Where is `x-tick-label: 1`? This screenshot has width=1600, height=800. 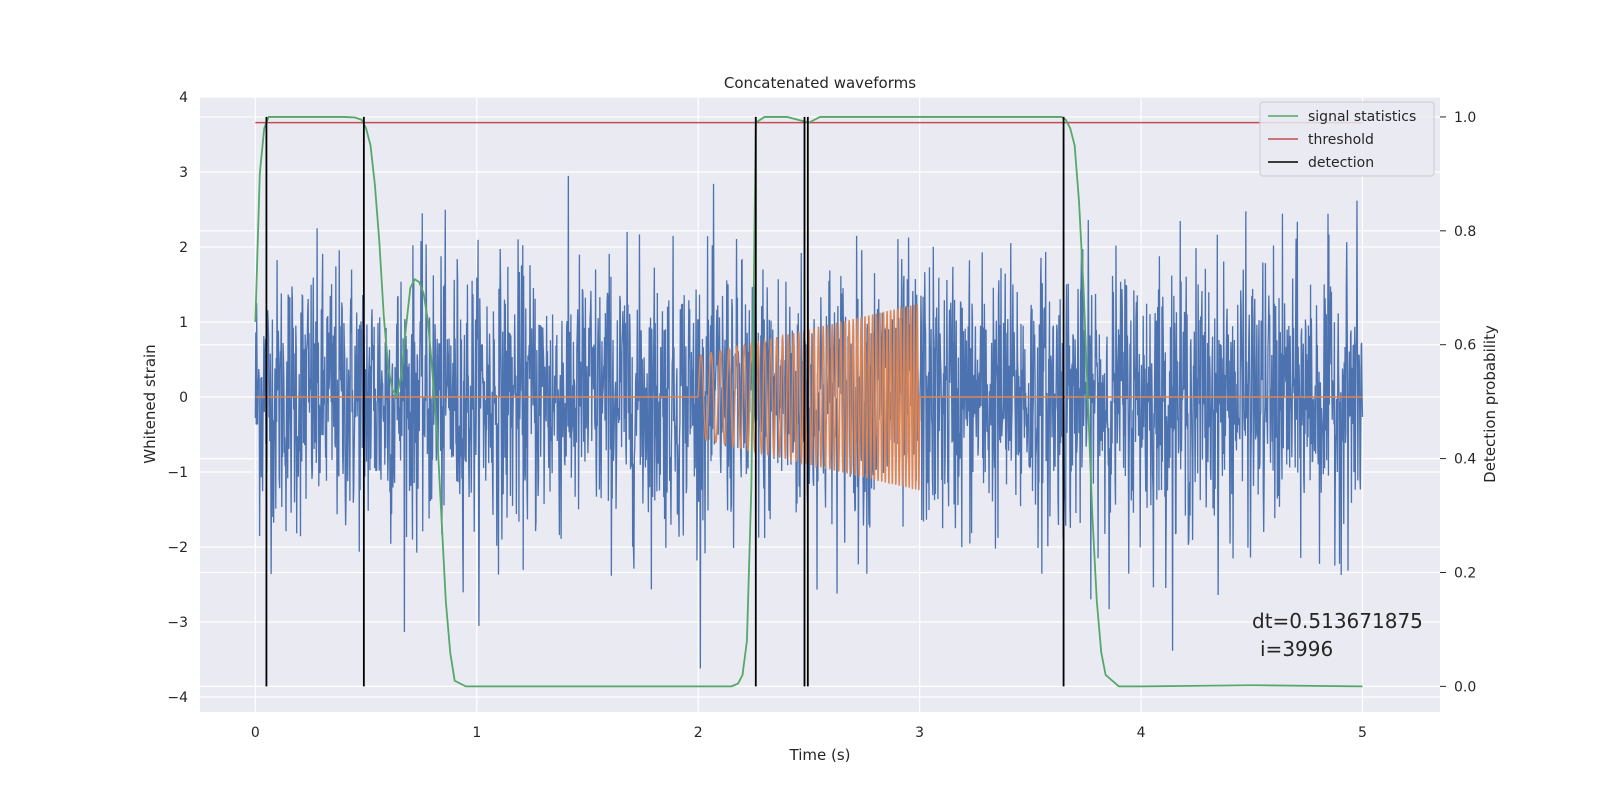 x-tick-label: 1 is located at coordinates (476, 733).